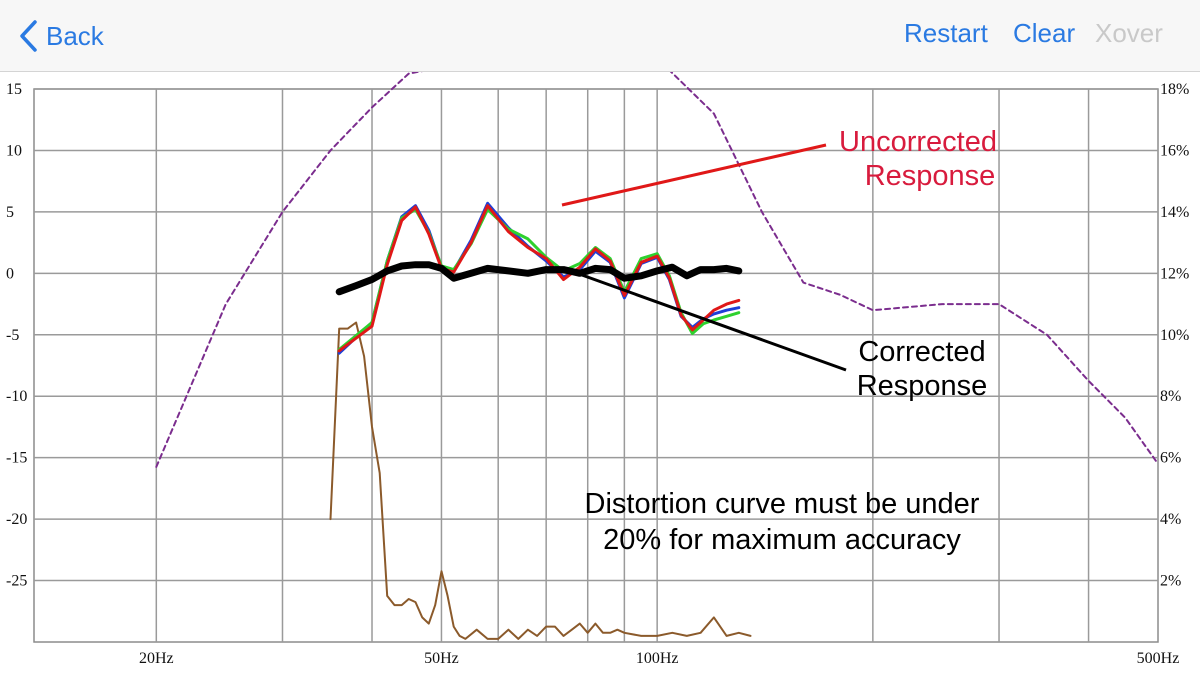 The image size is (1200, 675). What do you see at coordinates (156, 658) in the screenshot?
I see `x-tick-label: 20Hz` at bounding box center [156, 658].